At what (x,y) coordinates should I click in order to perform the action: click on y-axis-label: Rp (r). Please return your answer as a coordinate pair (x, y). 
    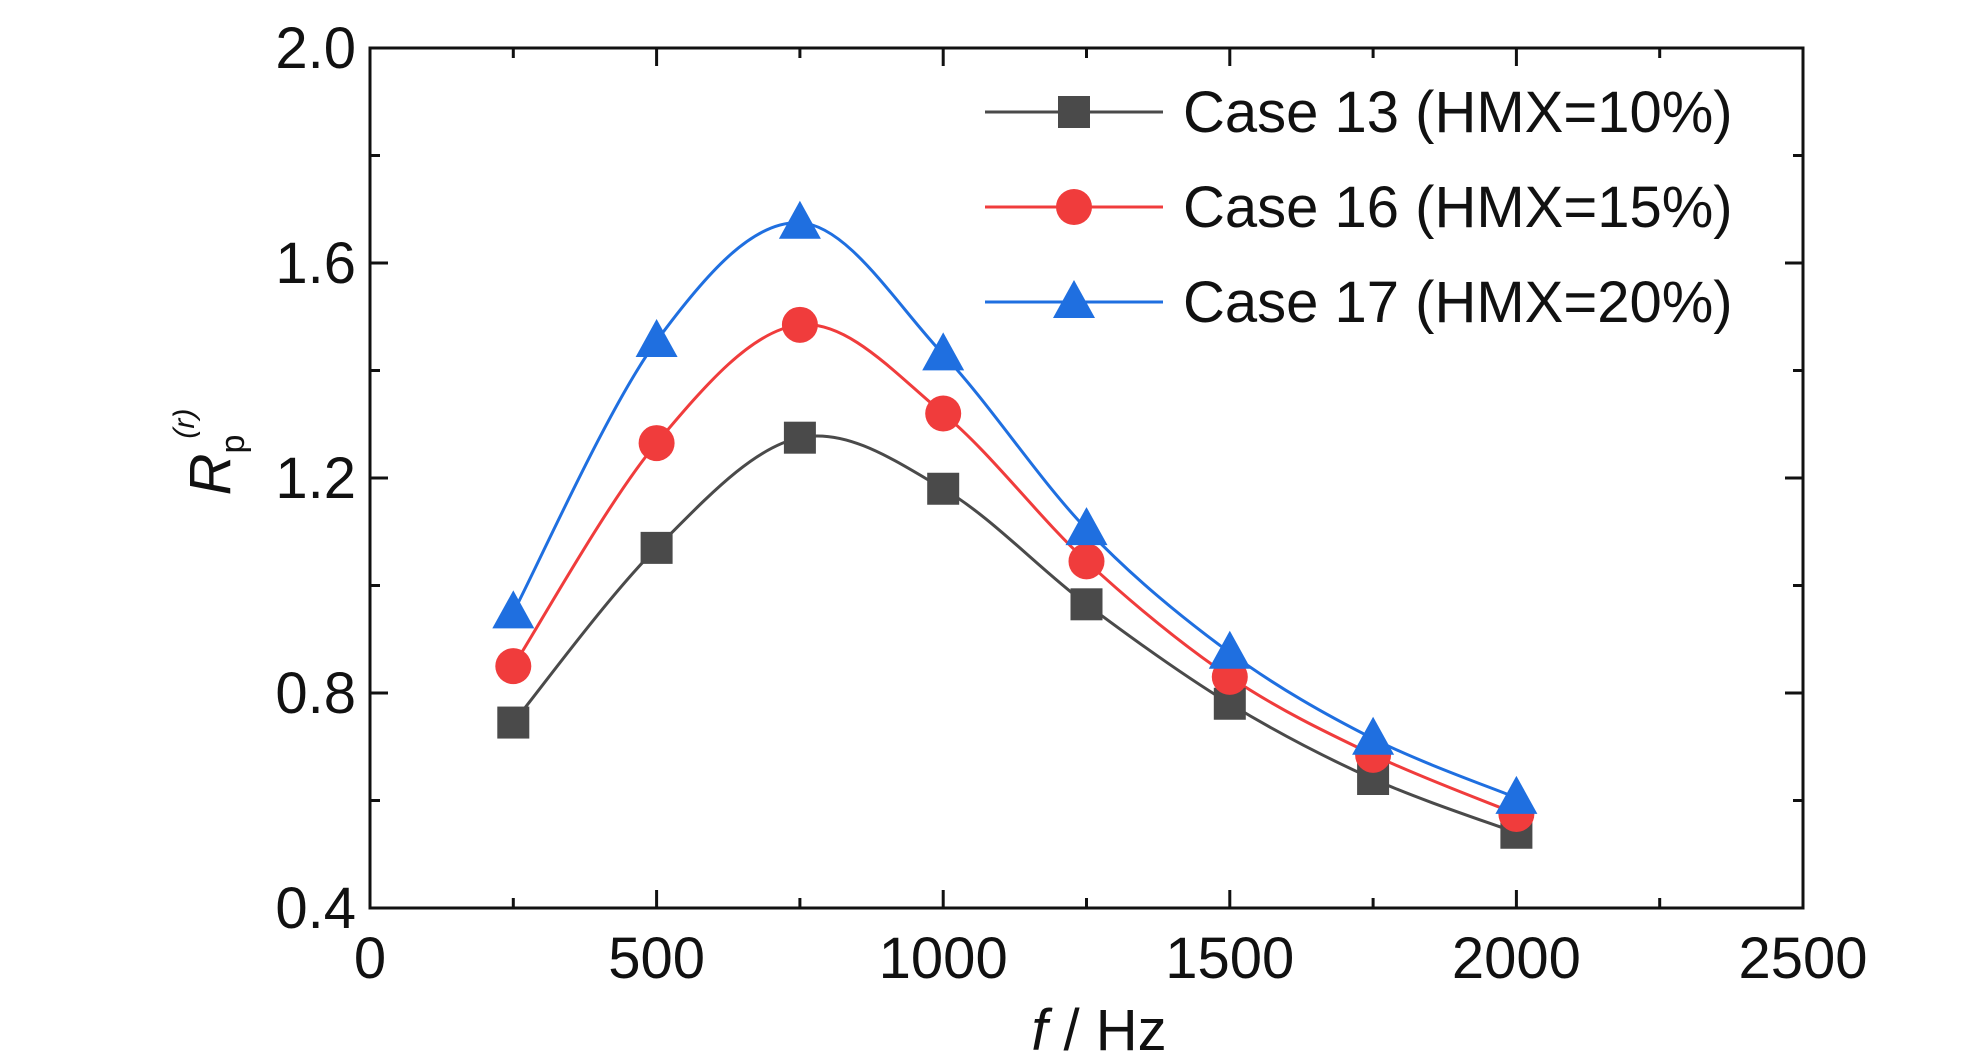
    Looking at the image, I should click on (210, 452).